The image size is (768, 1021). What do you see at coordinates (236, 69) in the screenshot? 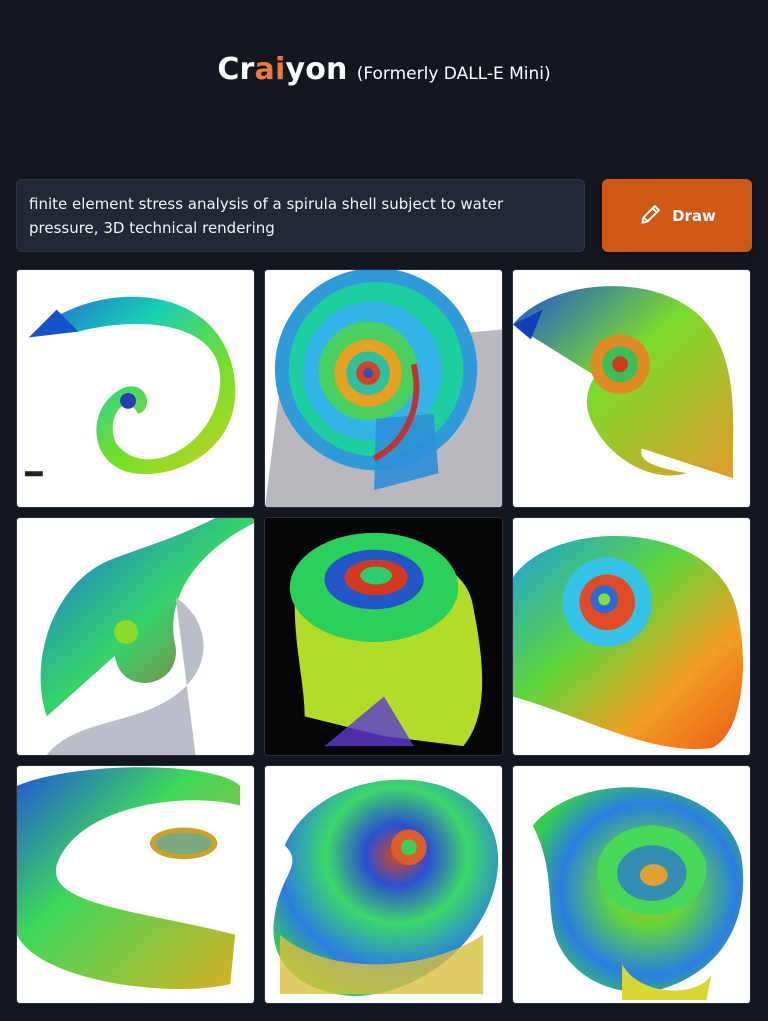
I see `brand-text-start: Cr` at bounding box center [236, 69].